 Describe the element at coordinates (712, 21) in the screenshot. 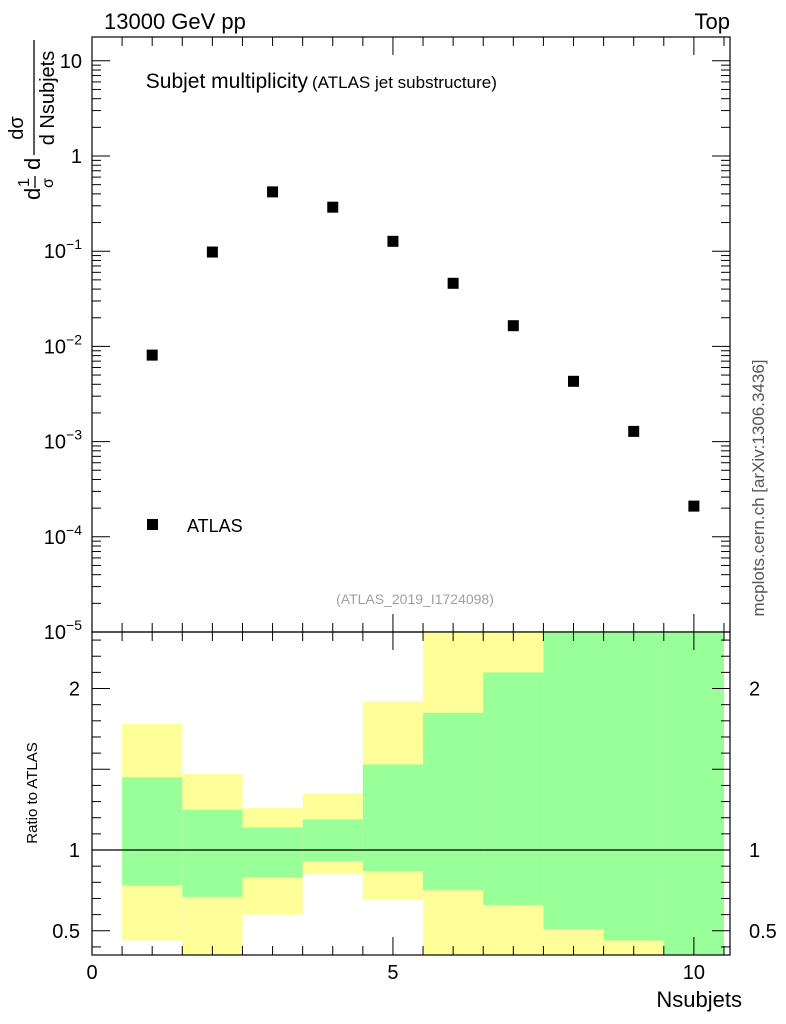

I see `process-label: Top` at that location.